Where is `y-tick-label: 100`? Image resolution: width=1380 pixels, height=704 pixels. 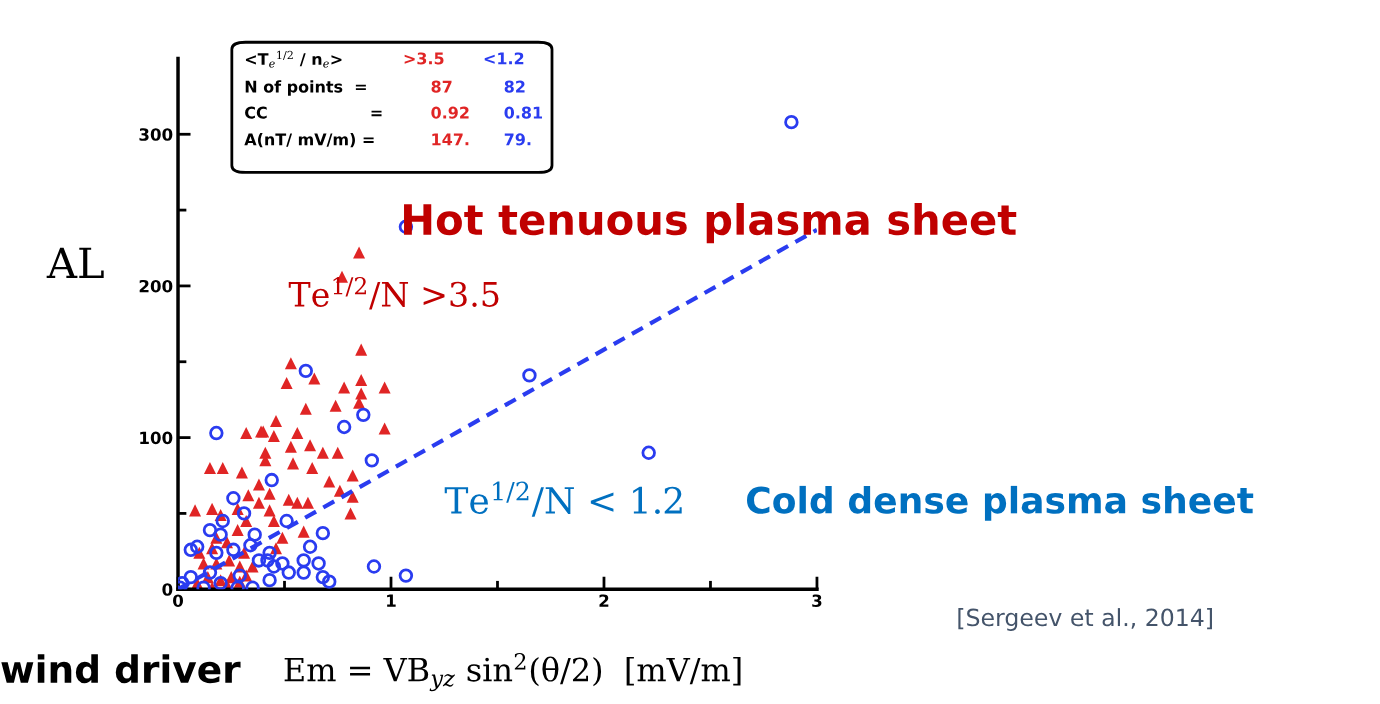 y-tick-label: 100 is located at coordinates (156, 438).